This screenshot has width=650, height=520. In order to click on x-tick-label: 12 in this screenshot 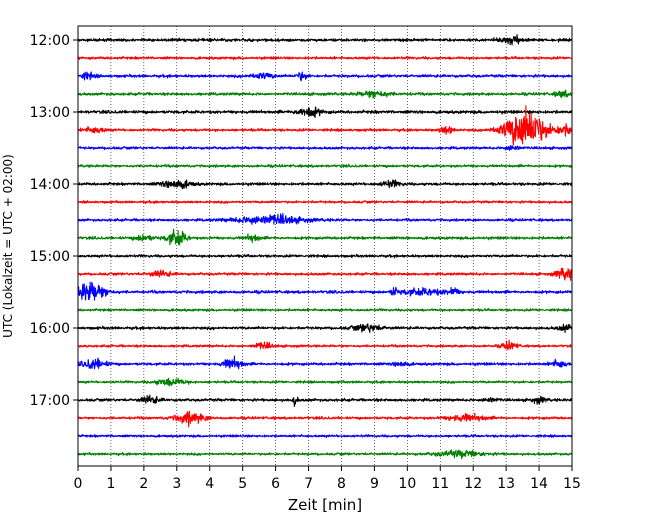, I will do `click(473, 484)`.